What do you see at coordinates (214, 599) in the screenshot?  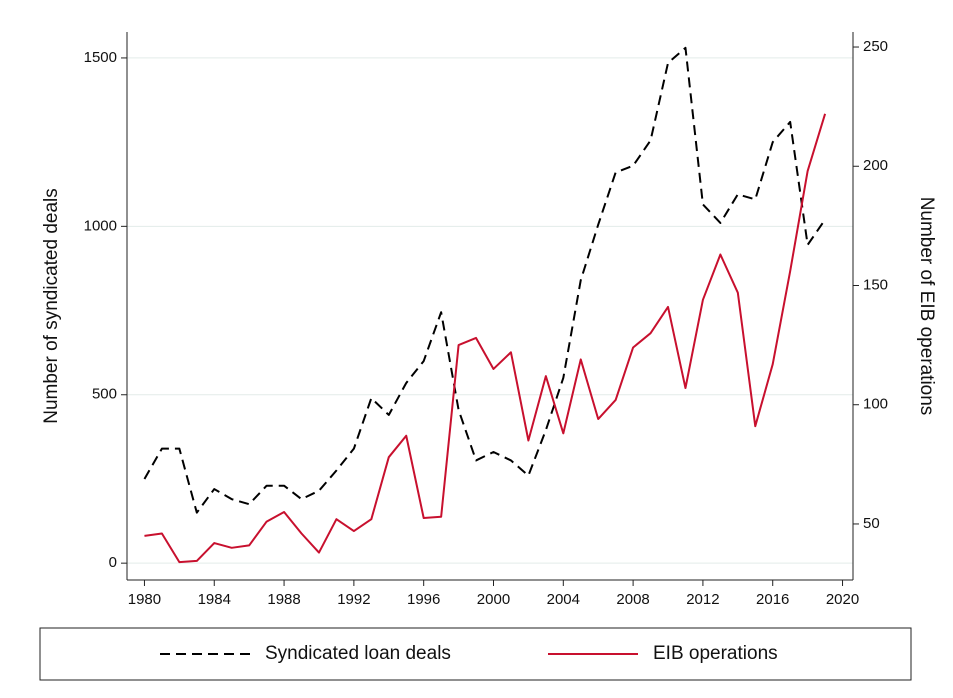 I see `x-tick-label: 1984` at bounding box center [214, 599].